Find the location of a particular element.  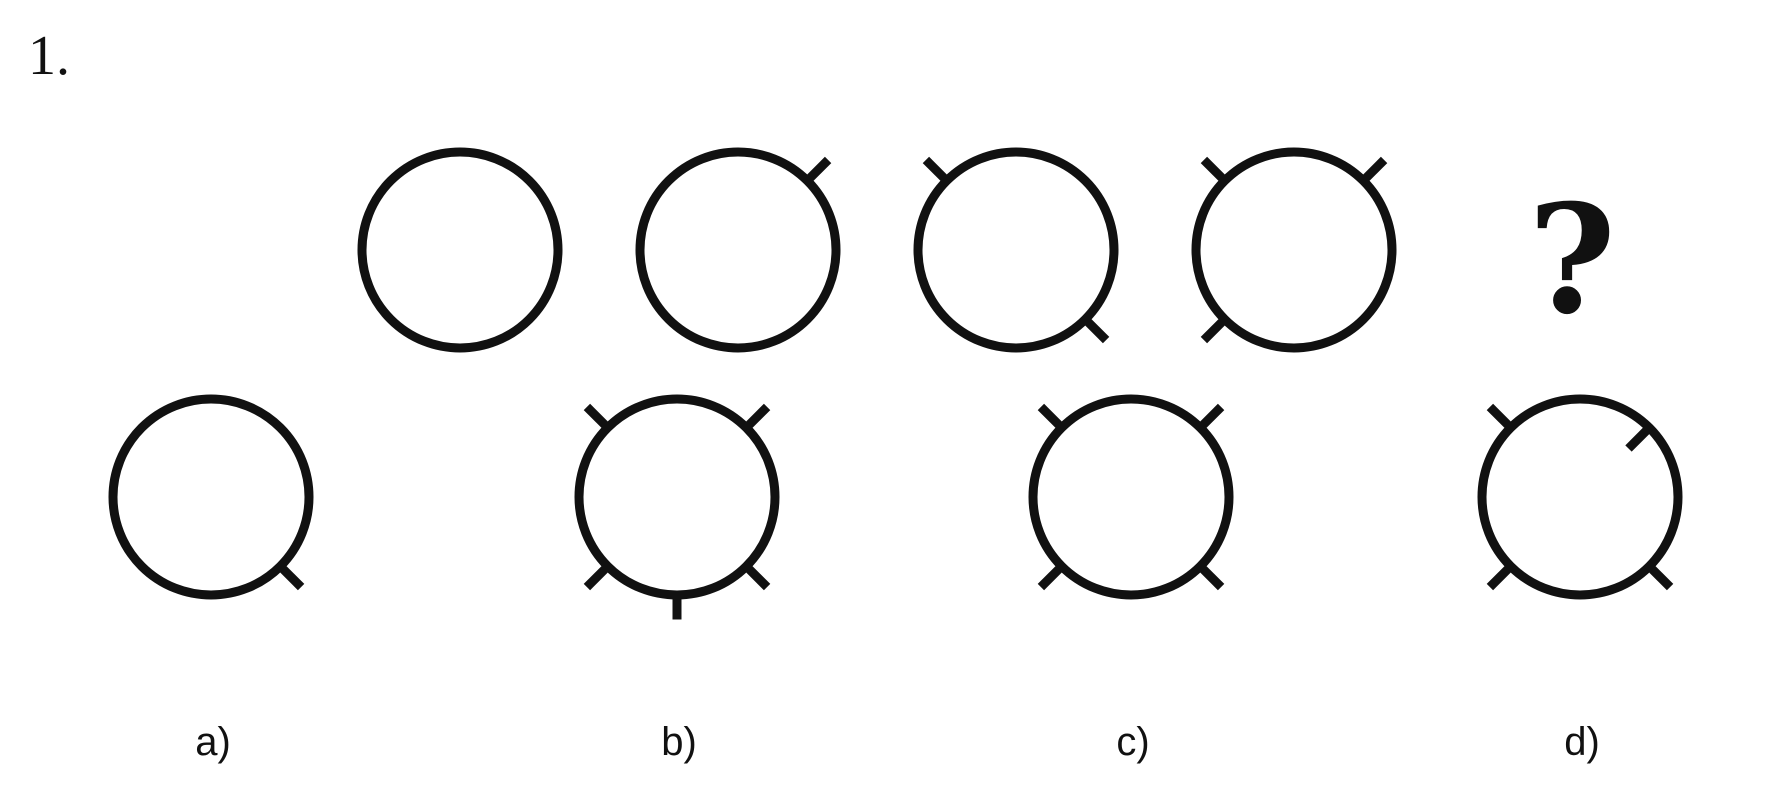

option-d-figure-tick-bottom-right is located at coordinates (1658, 575).